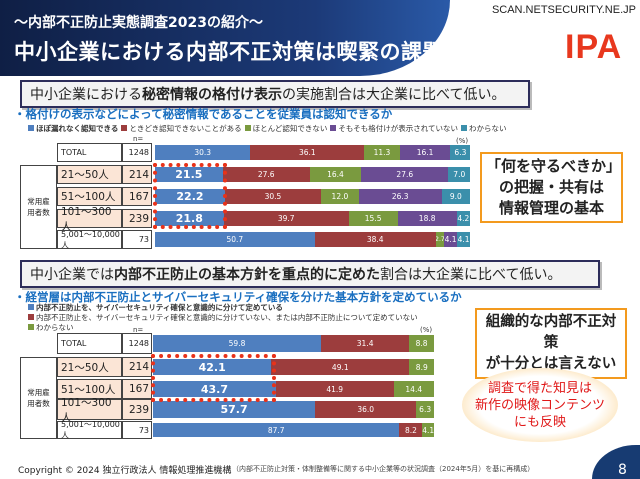 The height and width of the screenshot is (479, 640). I want to click on bar-segment: 57.7, so click(234, 409).